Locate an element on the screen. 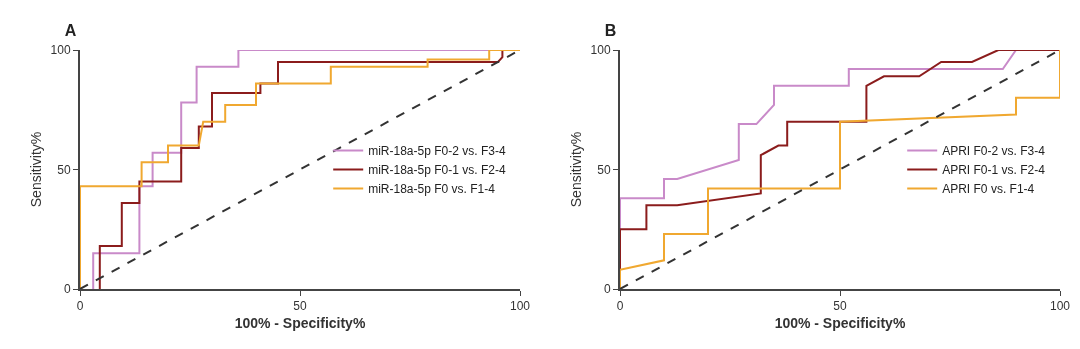  legend-label: miR-18a-5p F0 vs. F1-4 is located at coordinates (432, 189).